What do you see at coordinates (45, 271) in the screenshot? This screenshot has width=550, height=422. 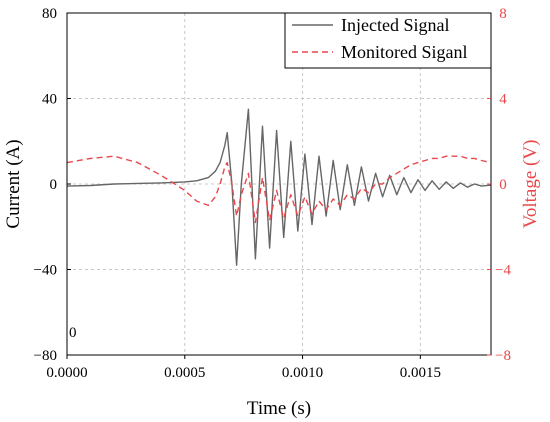 I see `y-left-tick-label: −40` at bounding box center [45, 271].